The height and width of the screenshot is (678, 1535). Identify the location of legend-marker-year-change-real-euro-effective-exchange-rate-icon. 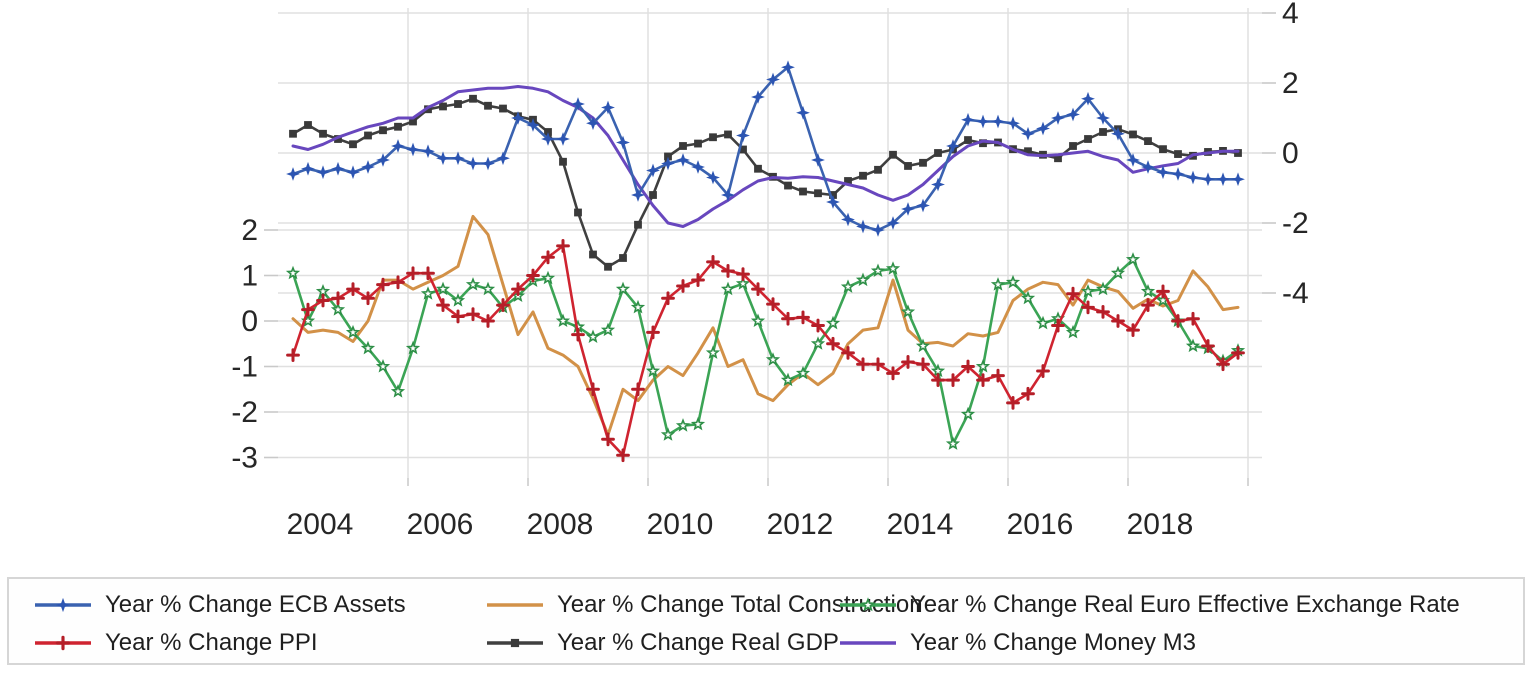
(868, 604).